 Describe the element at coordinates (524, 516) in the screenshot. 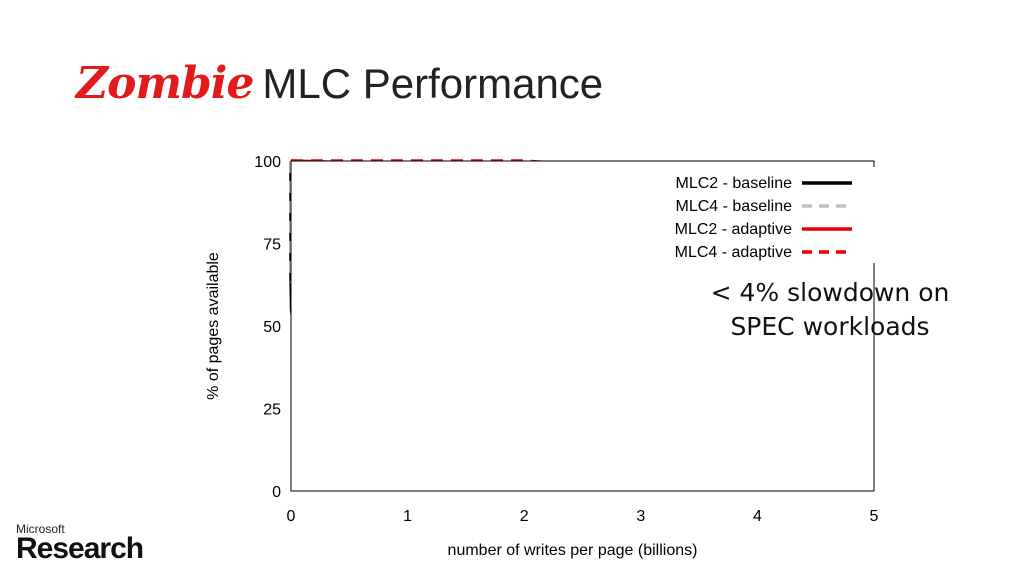

I see `x-tick-label: 2` at that location.